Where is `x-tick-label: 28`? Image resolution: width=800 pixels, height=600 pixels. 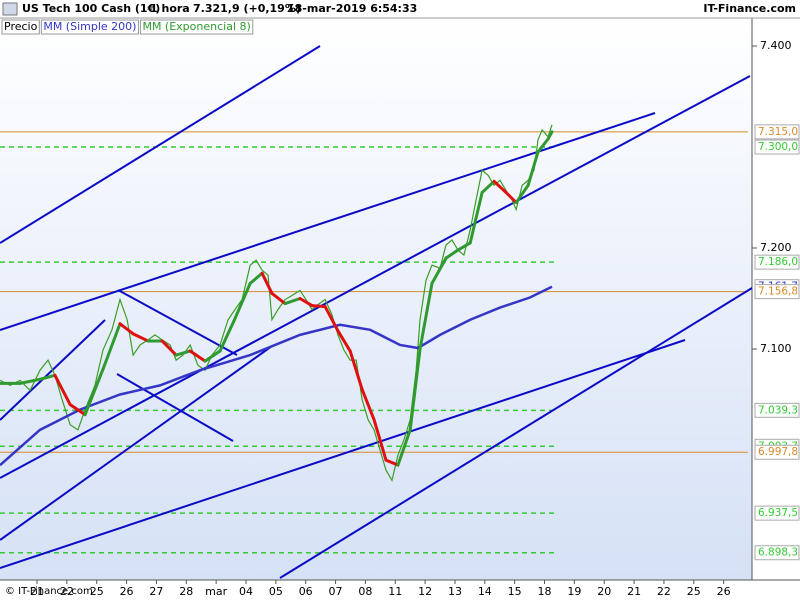
x-tick-label: 28 is located at coordinates (186, 591).